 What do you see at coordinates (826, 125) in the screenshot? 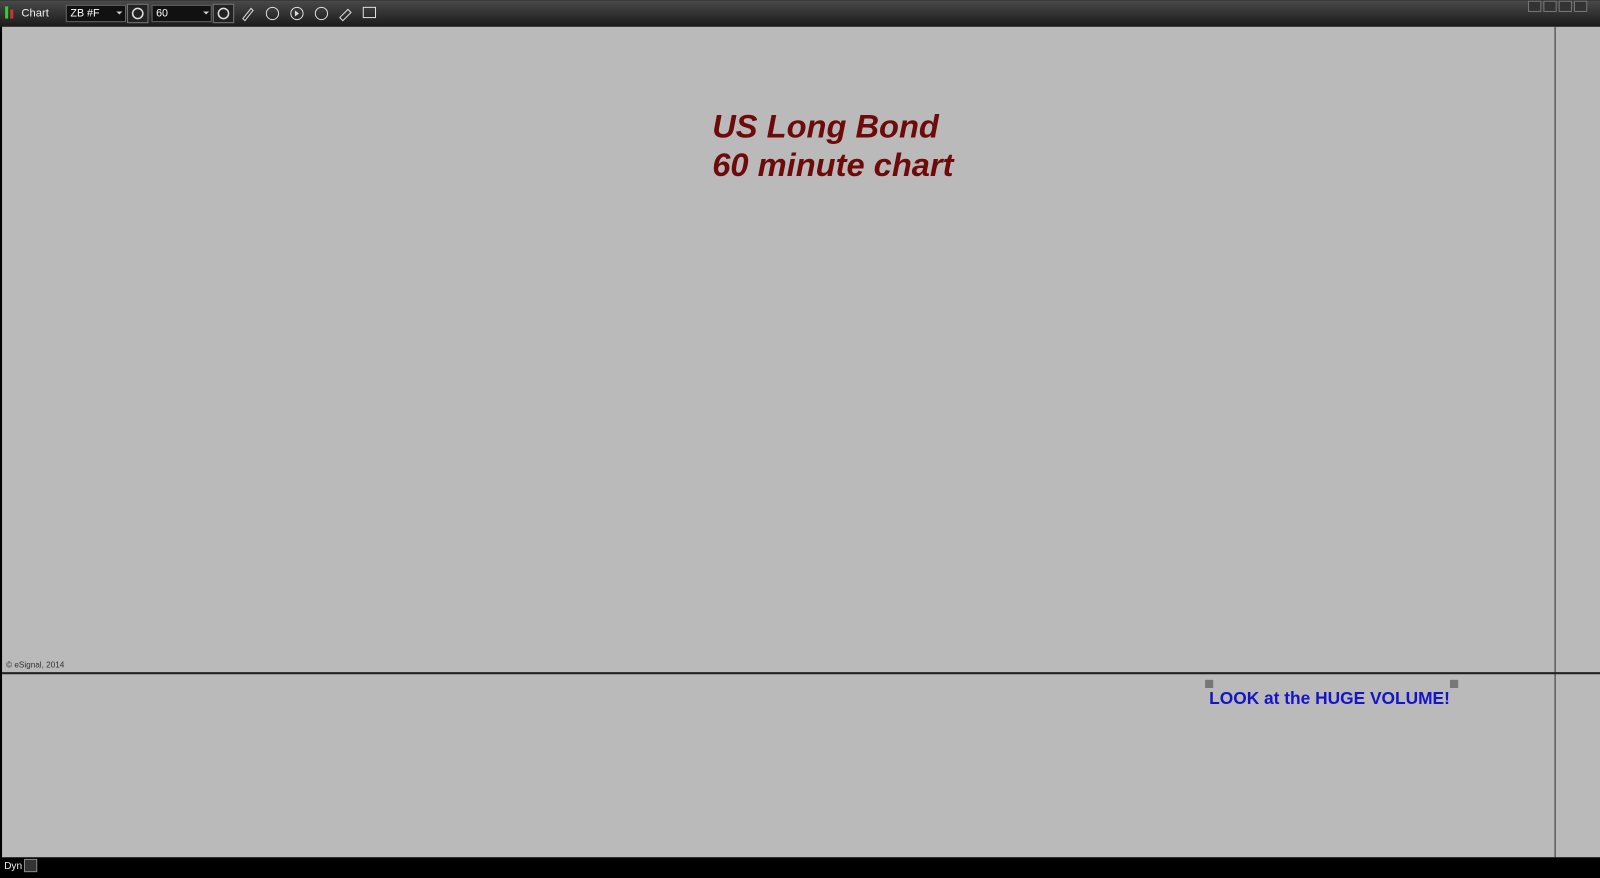
I see `chart-title: US Long Bond` at bounding box center [826, 125].